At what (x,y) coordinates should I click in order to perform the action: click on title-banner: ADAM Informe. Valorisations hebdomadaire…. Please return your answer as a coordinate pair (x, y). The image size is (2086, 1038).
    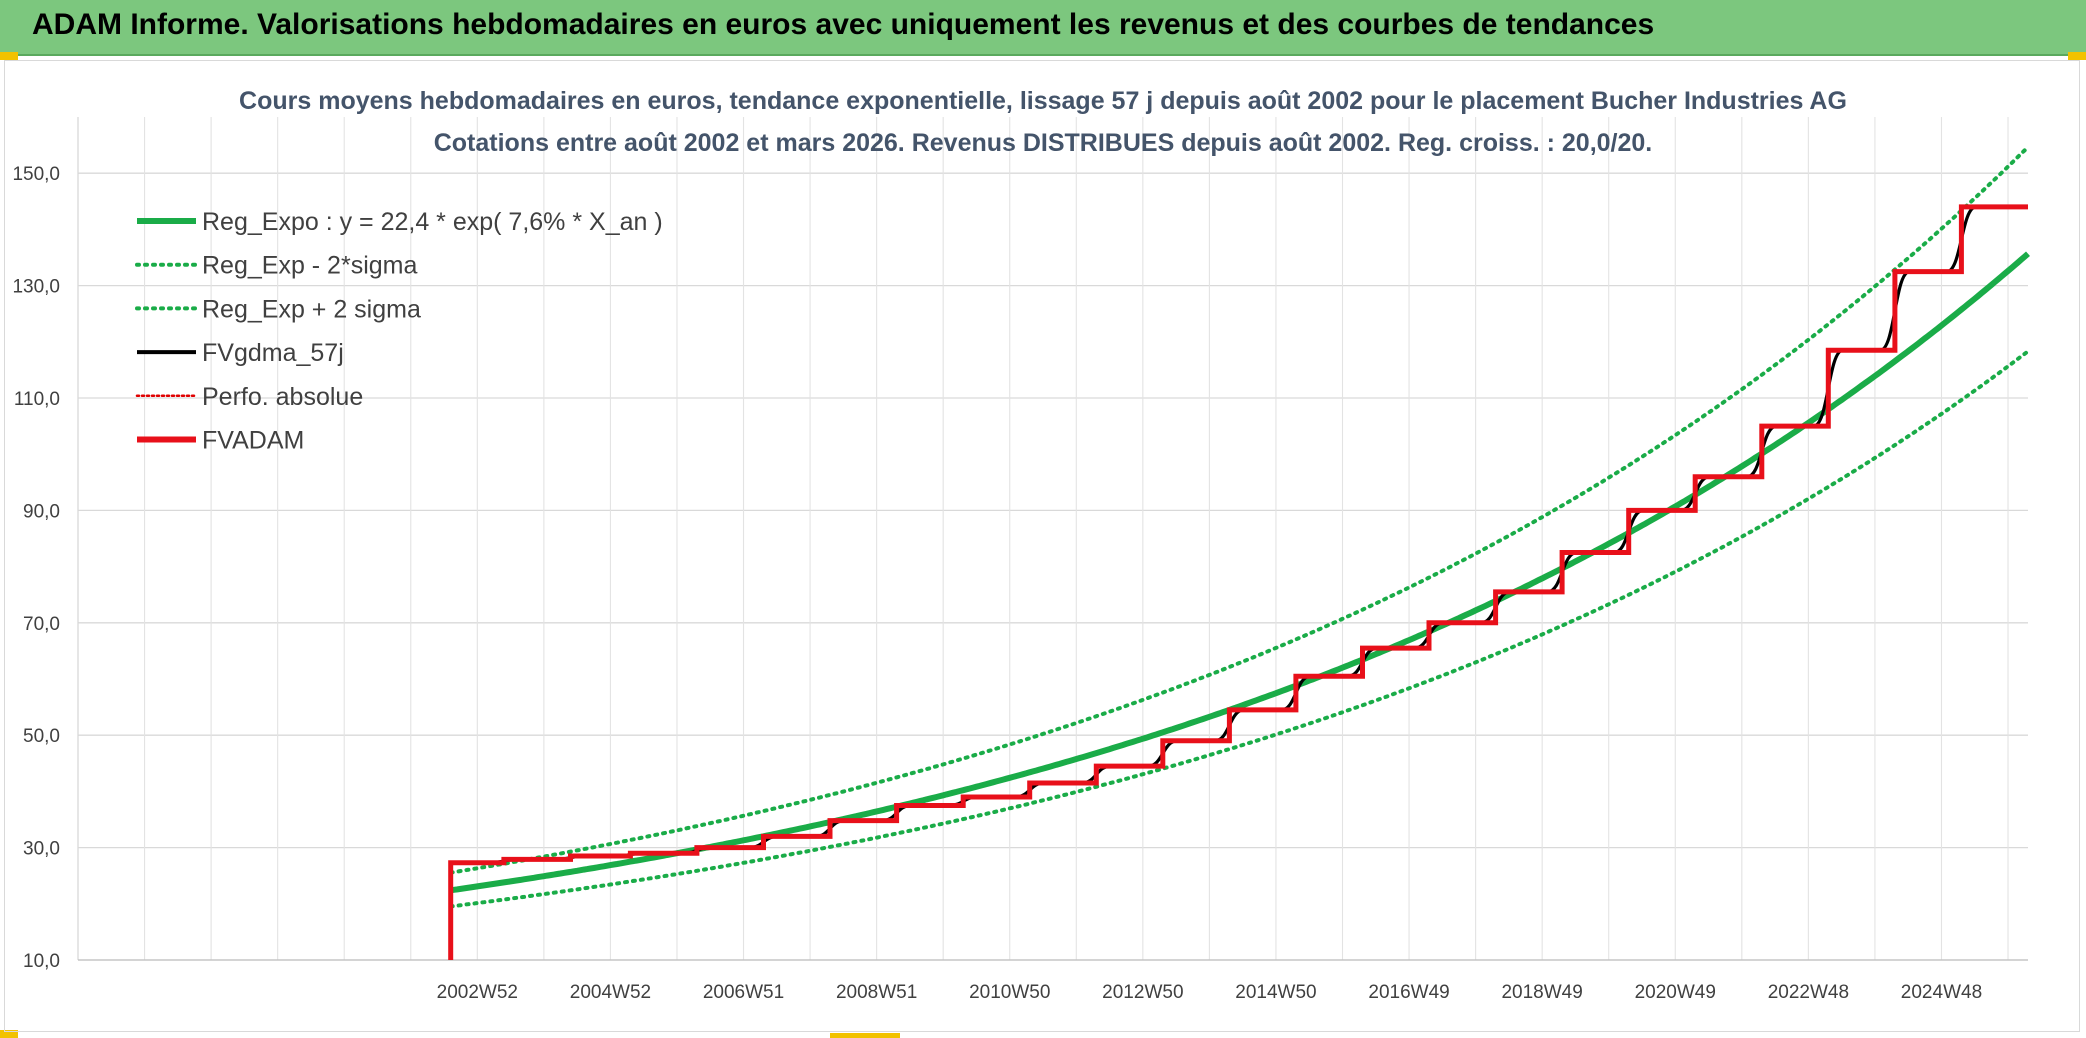
    Looking at the image, I should click on (1043, 28).